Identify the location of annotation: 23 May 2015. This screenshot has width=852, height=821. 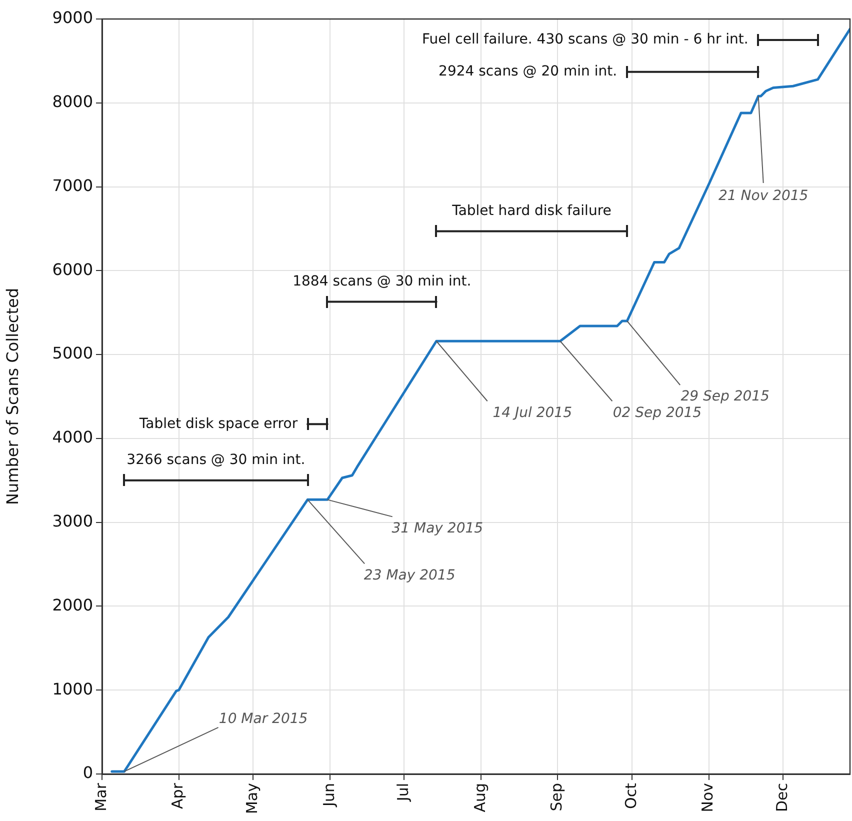
(410, 575).